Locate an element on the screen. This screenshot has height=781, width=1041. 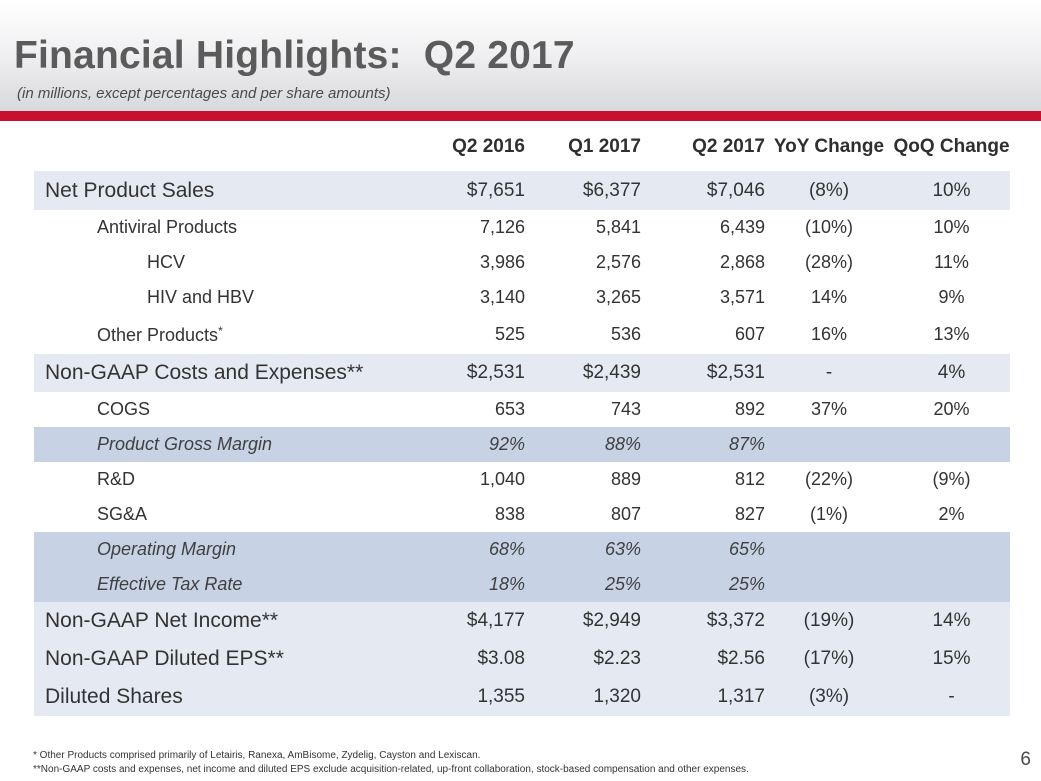
cell-q2-2017: $2.56 is located at coordinates (703, 659).